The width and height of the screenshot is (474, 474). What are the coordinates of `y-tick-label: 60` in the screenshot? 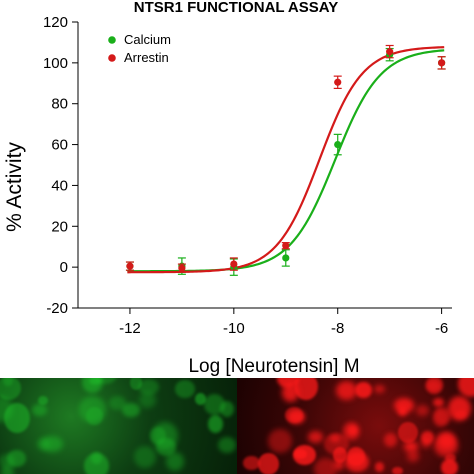 It's located at (59, 145).